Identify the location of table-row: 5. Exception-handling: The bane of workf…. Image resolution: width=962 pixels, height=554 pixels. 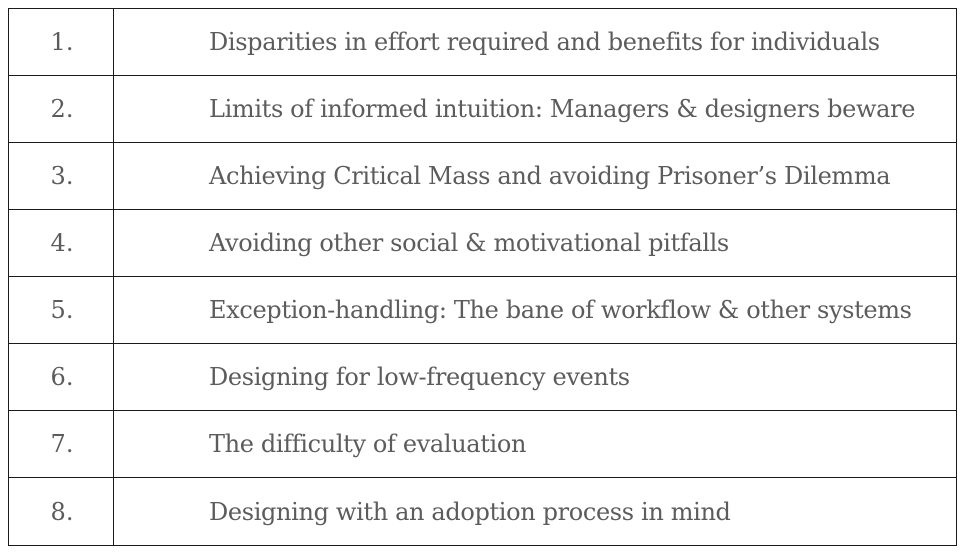
(482, 310).